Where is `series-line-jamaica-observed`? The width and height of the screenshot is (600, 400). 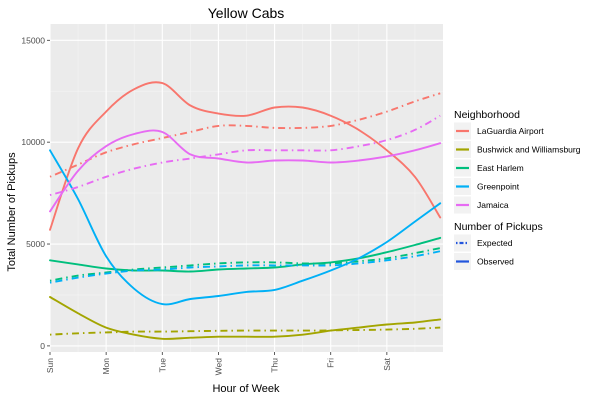
series-line-jamaica-observed is located at coordinates (245, 171).